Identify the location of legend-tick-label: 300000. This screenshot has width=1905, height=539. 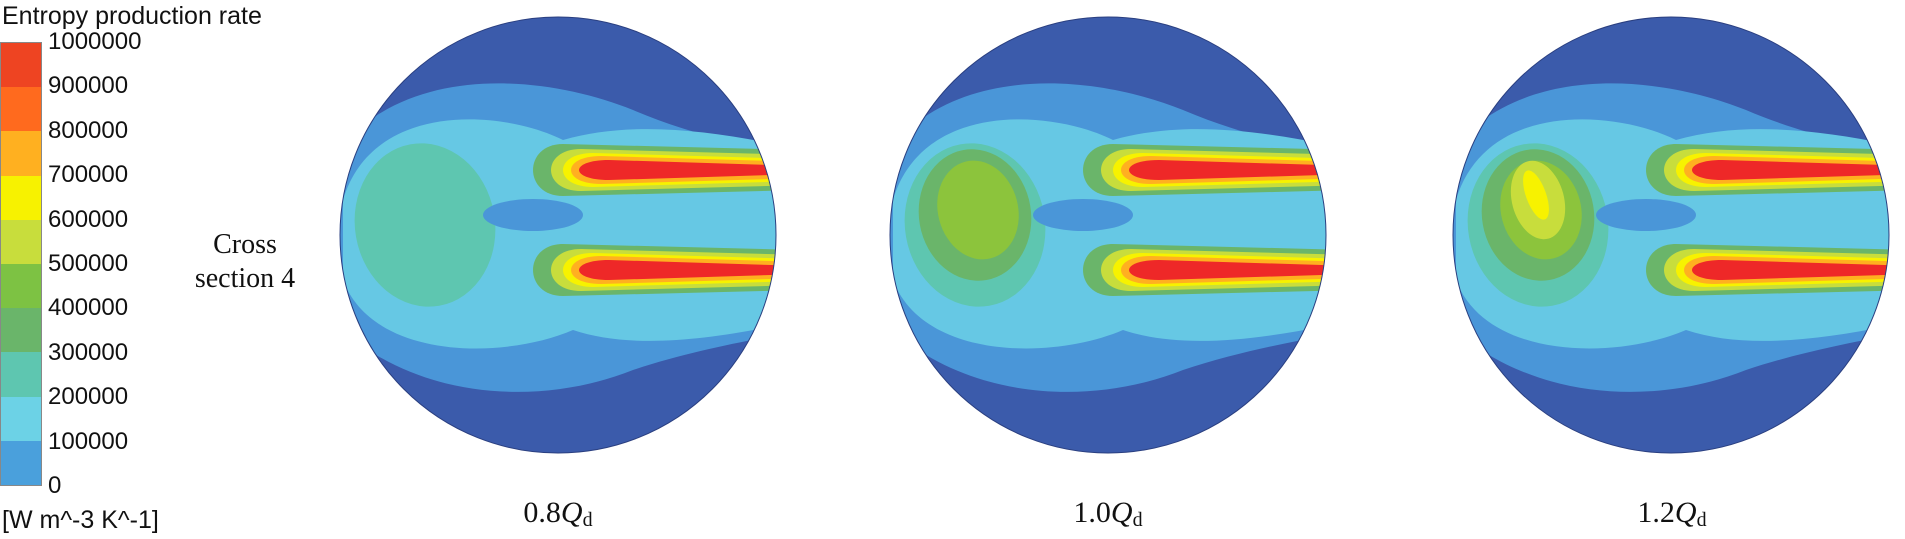
(88, 352).